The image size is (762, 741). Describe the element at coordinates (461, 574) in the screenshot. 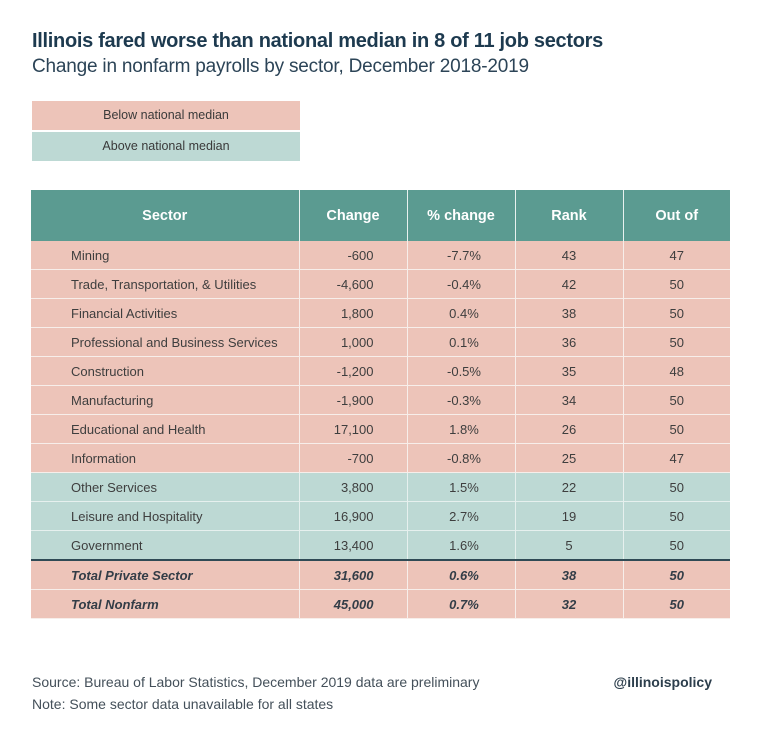

I see `cell-pct-change: 0.6%` at that location.